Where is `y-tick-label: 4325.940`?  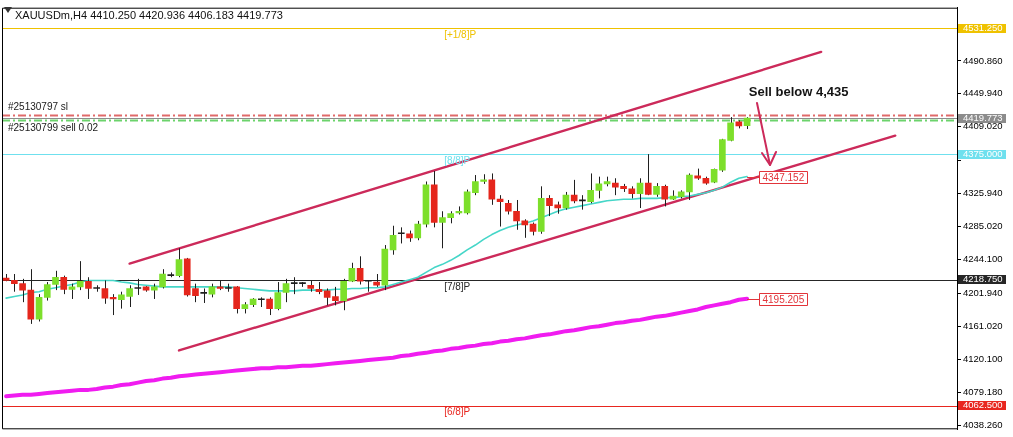
y-tick-label: 4325.940 is located at coordinates (983, 193).